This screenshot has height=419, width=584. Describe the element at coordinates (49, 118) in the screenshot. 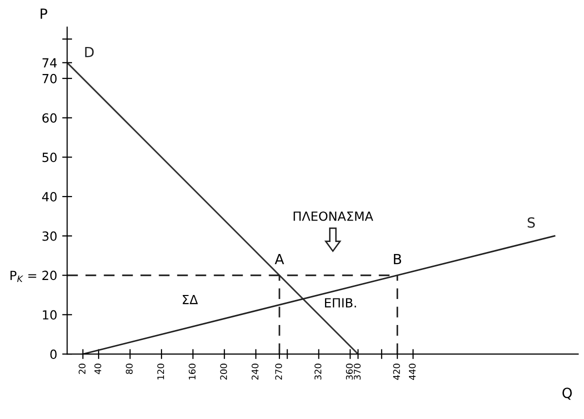

I see `y-tick-label: 60` at that location.